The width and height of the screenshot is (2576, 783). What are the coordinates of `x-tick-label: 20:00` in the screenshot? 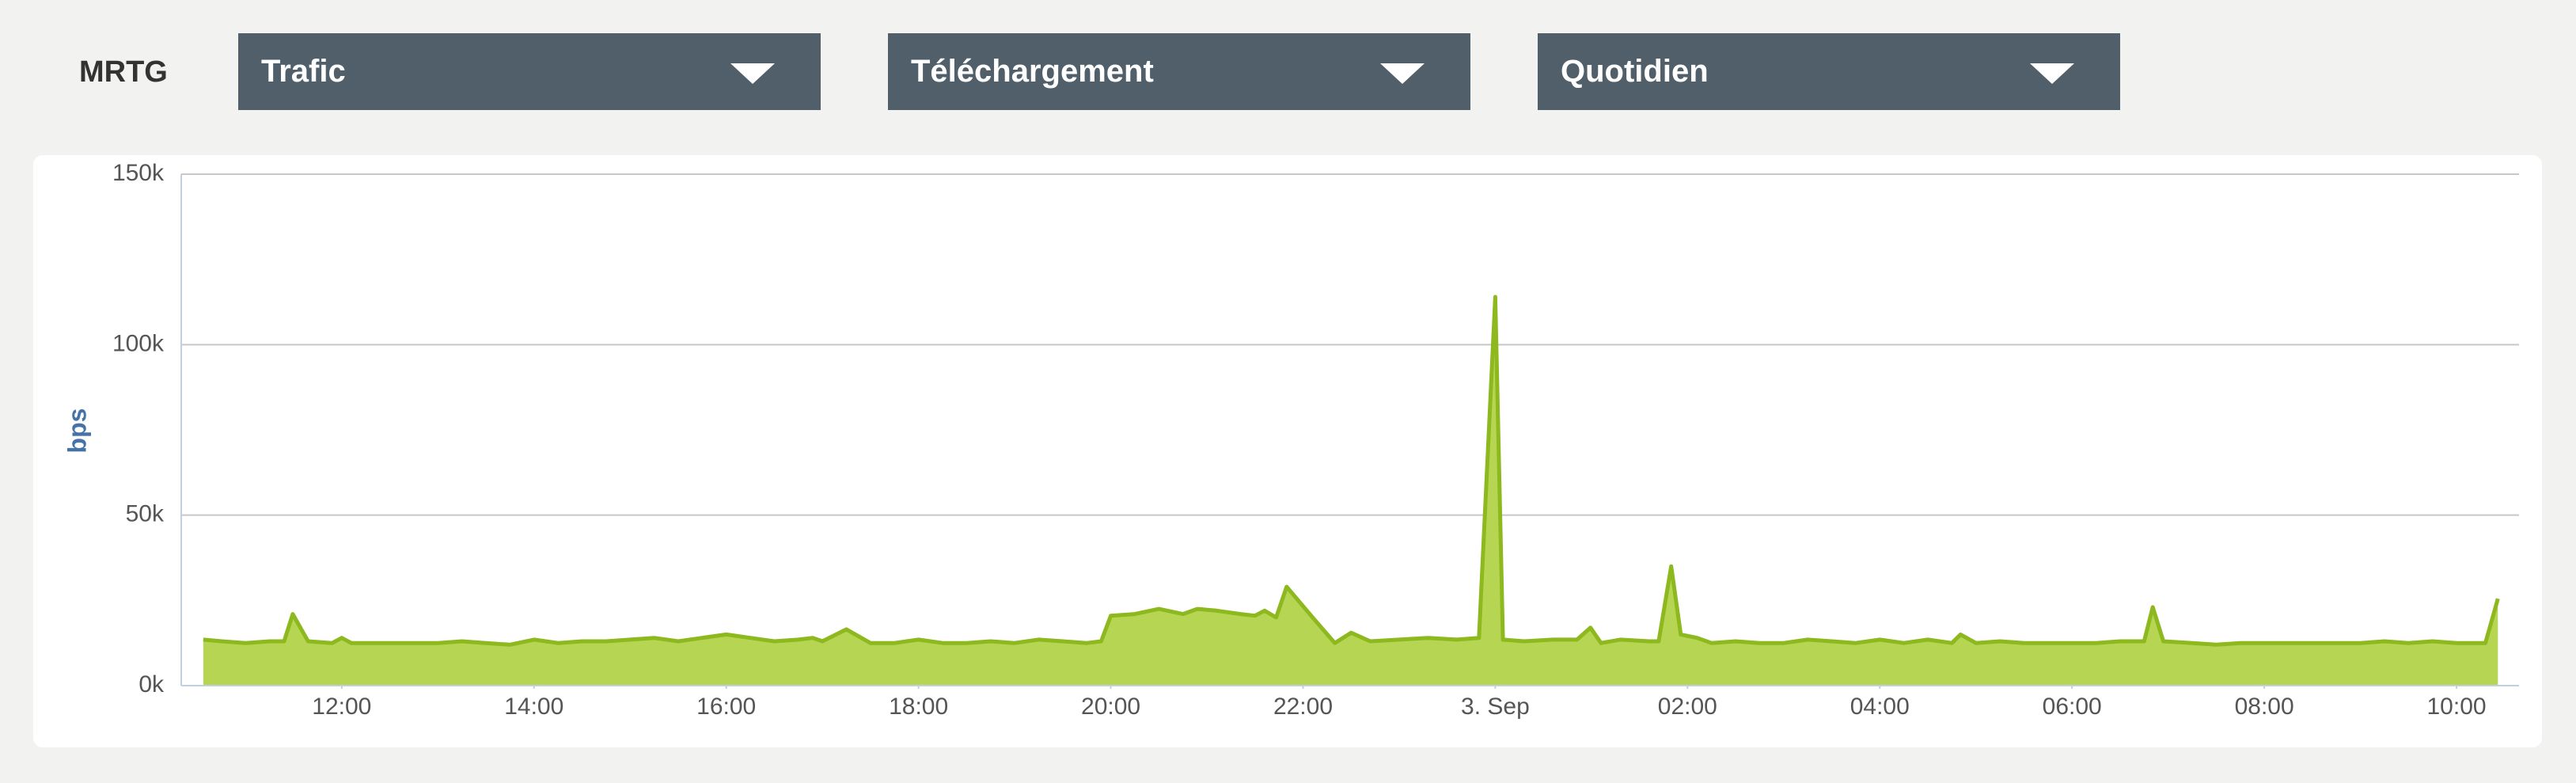 It's located at (1110, 707).